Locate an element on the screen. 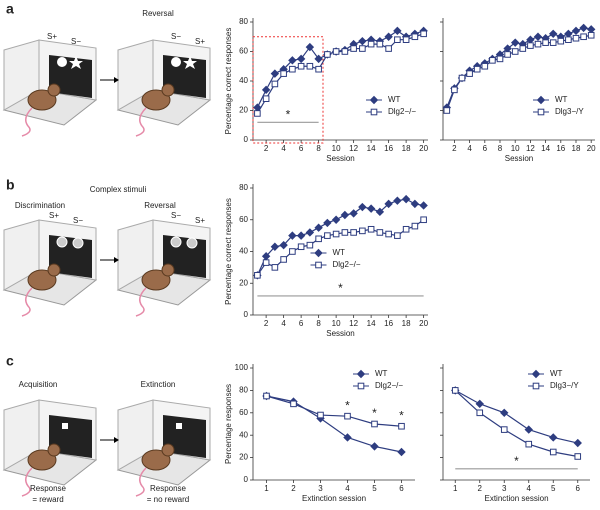 Image resolution: width=600 pixels, height=510 pixels. illustration-label: Complex stimuli is located at coordinates (118, 189).